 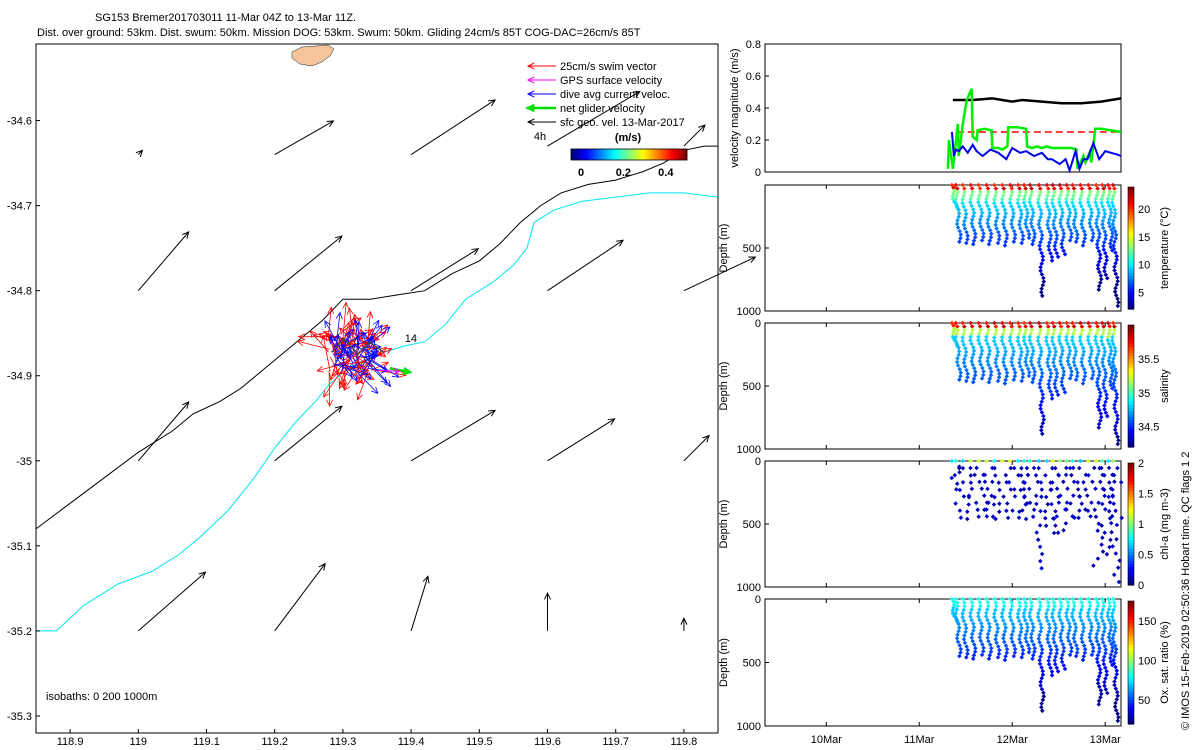 What do you see at coordinates (1145, 556) in the screenshot?
I see `section-colorbar-tick: 0.5` at bounding box center [1145, 556].